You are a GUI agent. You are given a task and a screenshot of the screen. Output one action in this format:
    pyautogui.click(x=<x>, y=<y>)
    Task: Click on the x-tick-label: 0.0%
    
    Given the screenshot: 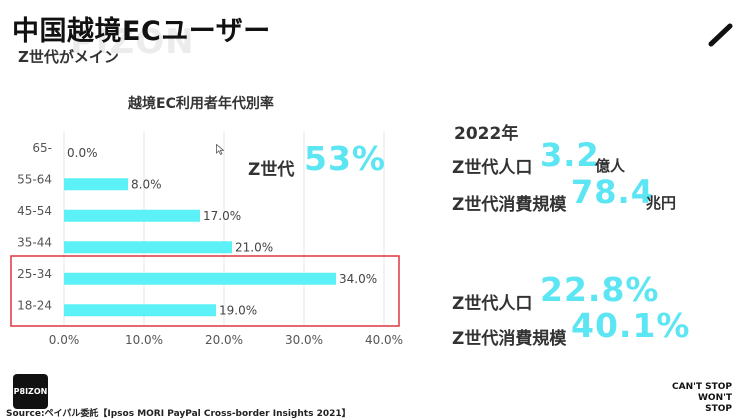 What is the action you would take?
    pyautogui.click(x=64, y=340)
    